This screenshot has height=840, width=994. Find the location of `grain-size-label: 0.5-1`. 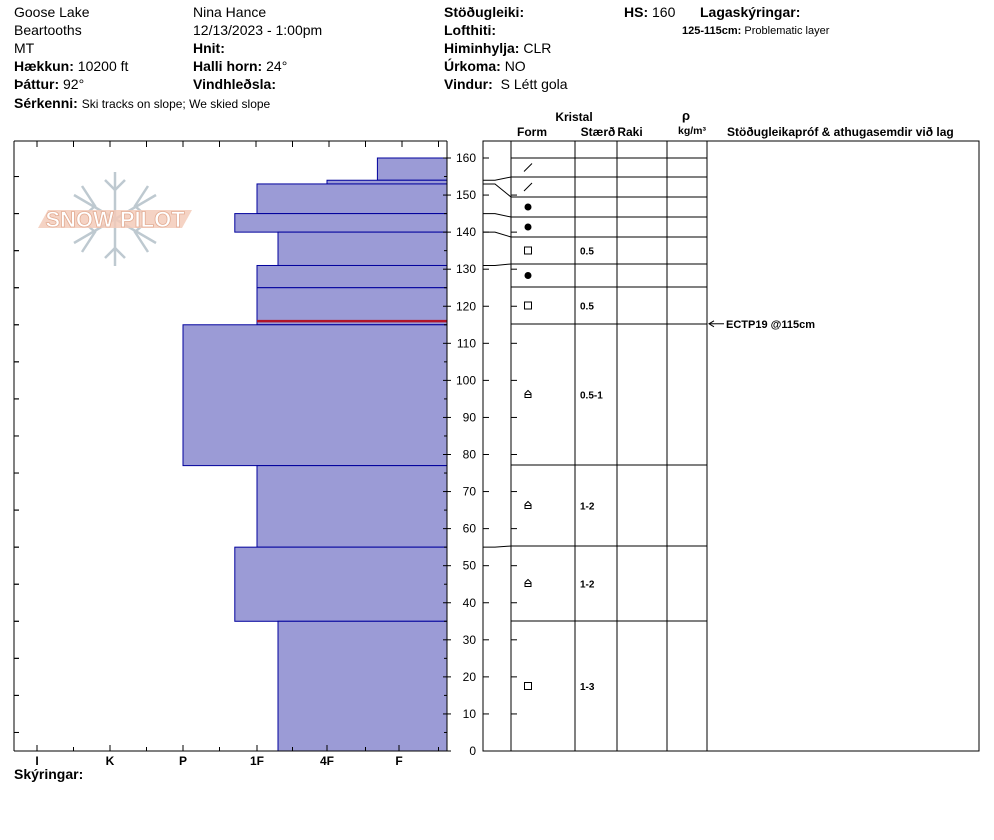

grain-size-label: 0.5-1 is located at coordinates (591, 396).